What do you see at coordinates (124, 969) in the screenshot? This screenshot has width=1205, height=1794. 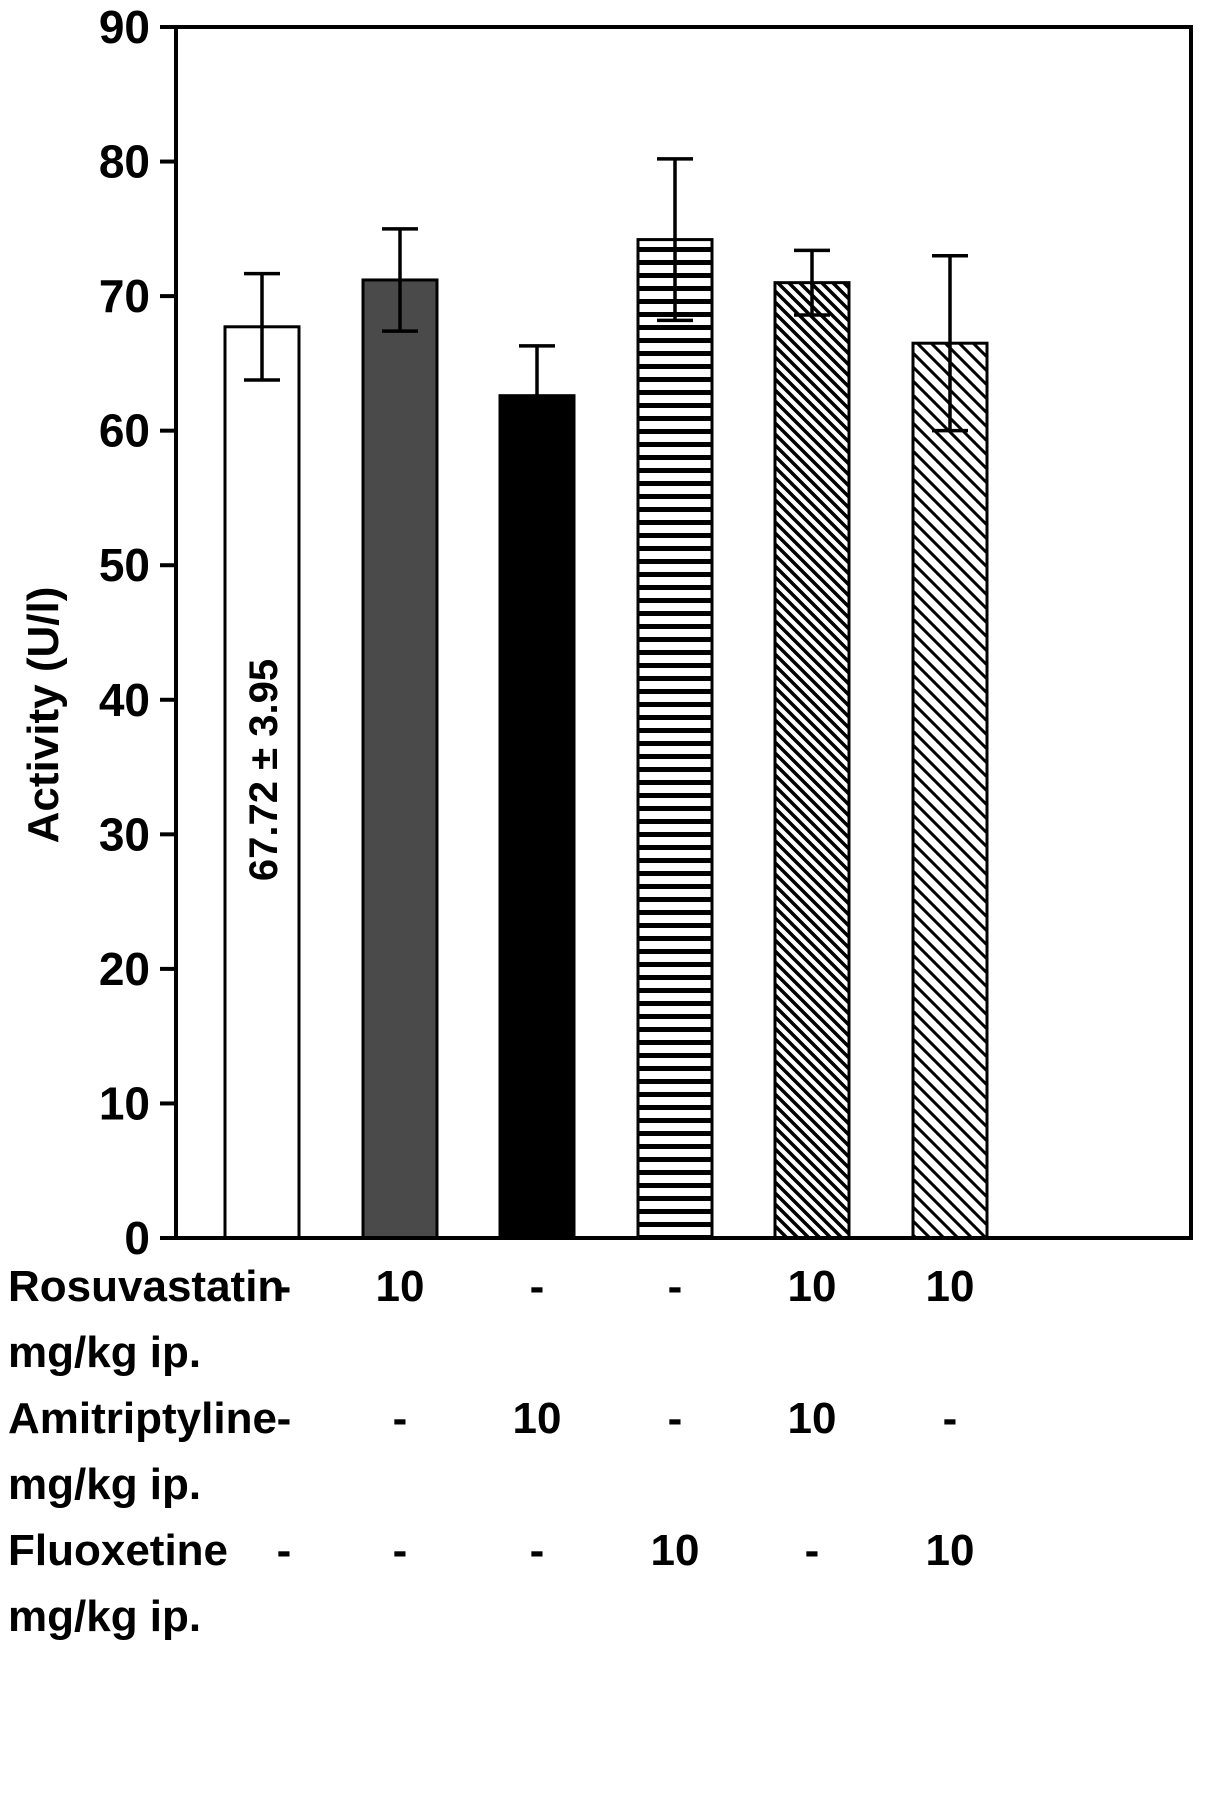 I see `y-axis-tick-label: 20` at bounding box center [124, 969].